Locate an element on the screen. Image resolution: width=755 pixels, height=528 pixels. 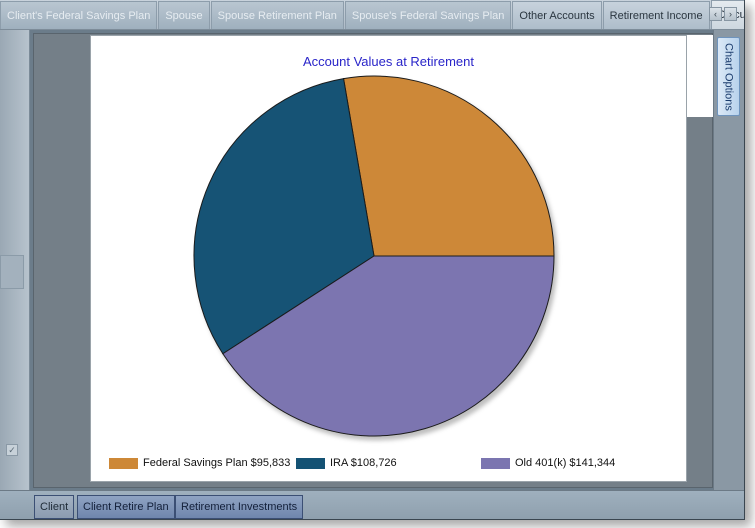
sidebar-panel-block is located at coordinates (12, 272).